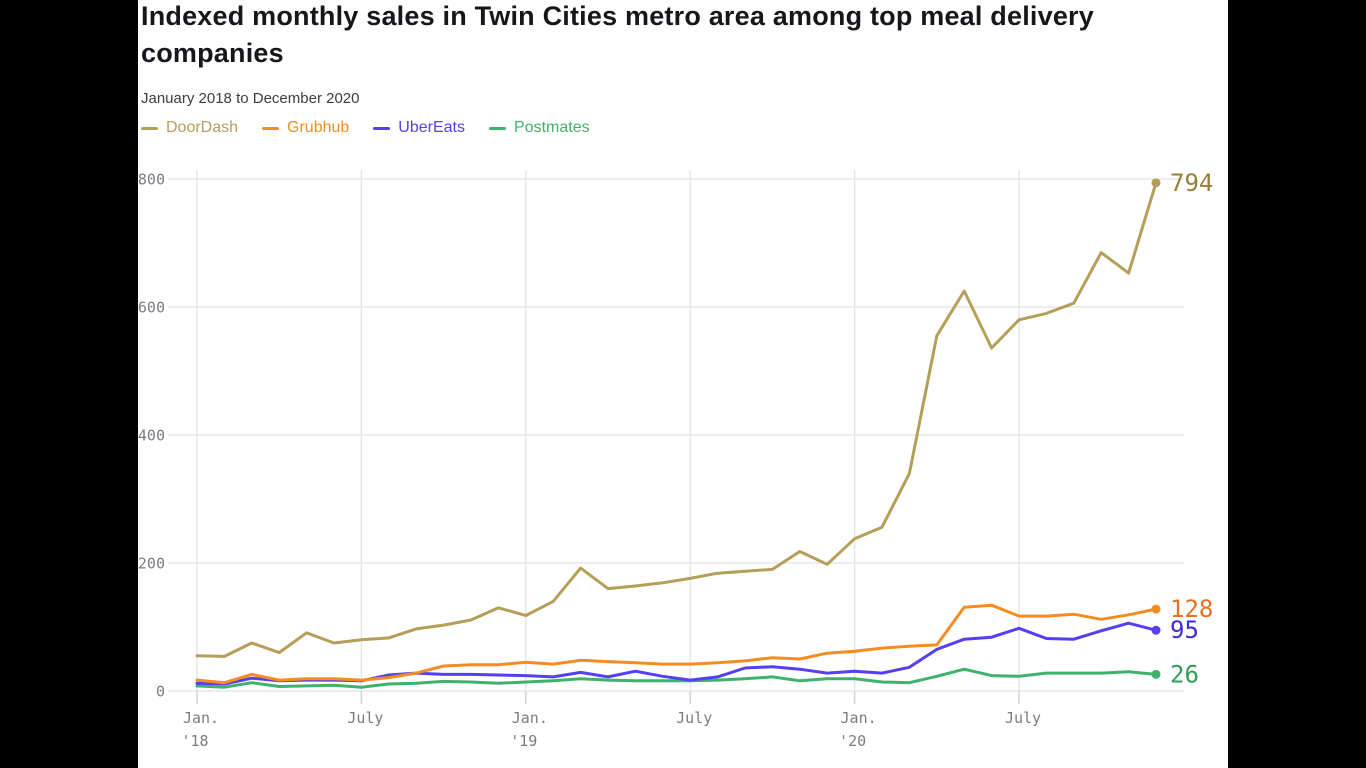 This screenshot has width=1366, height=768. What do you see at coordinates (250, 98) in the screenshot?
I see `chart-subtitle: January 2018 to December 2020` at bounding box center [250, 98].